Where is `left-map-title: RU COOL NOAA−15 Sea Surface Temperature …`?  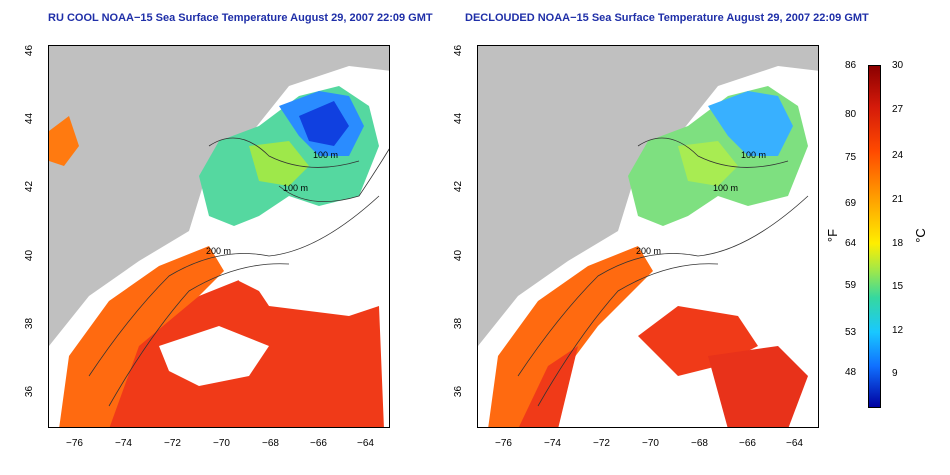 left-map-title: RU COOL NOAA−15 Sea Surface Temperature … is located at coordinates (240, 18).